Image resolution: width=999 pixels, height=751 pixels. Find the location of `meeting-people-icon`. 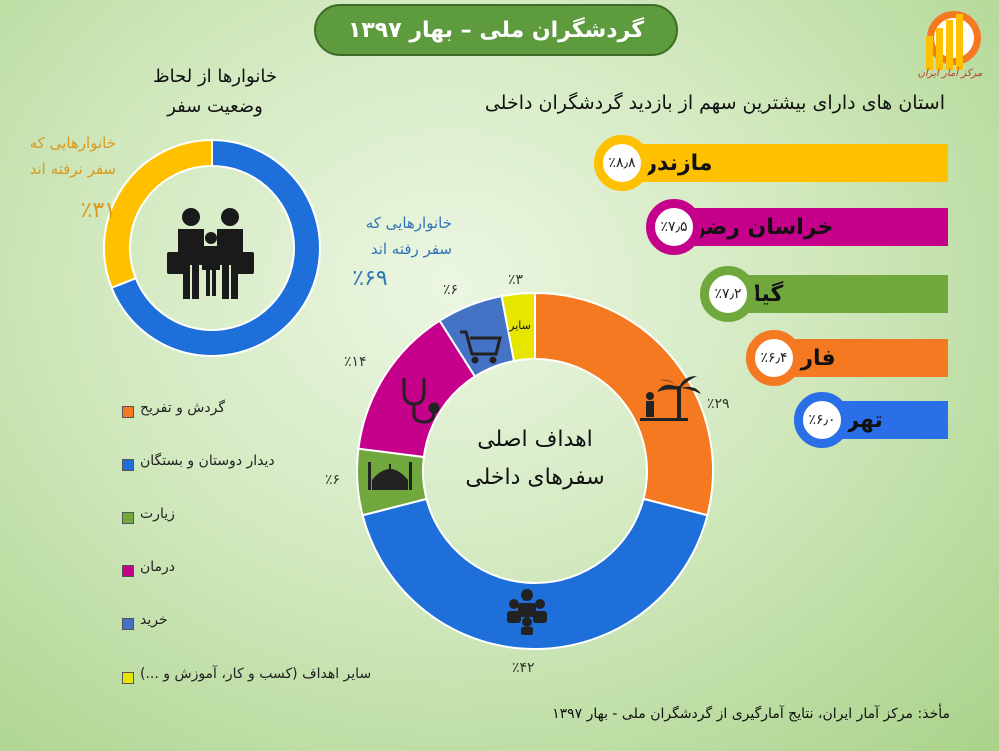

meeting-people-icon is located at coordinates (527, 612).